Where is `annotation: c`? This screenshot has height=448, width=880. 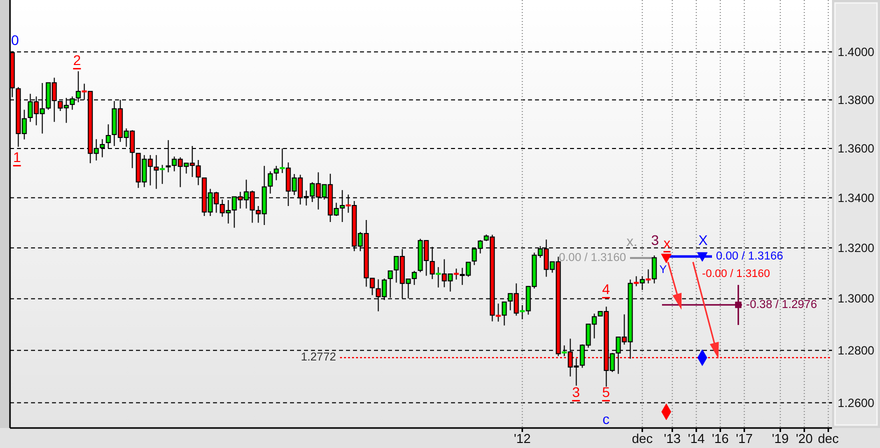
annotation: c is located at coordinates (606, 419).